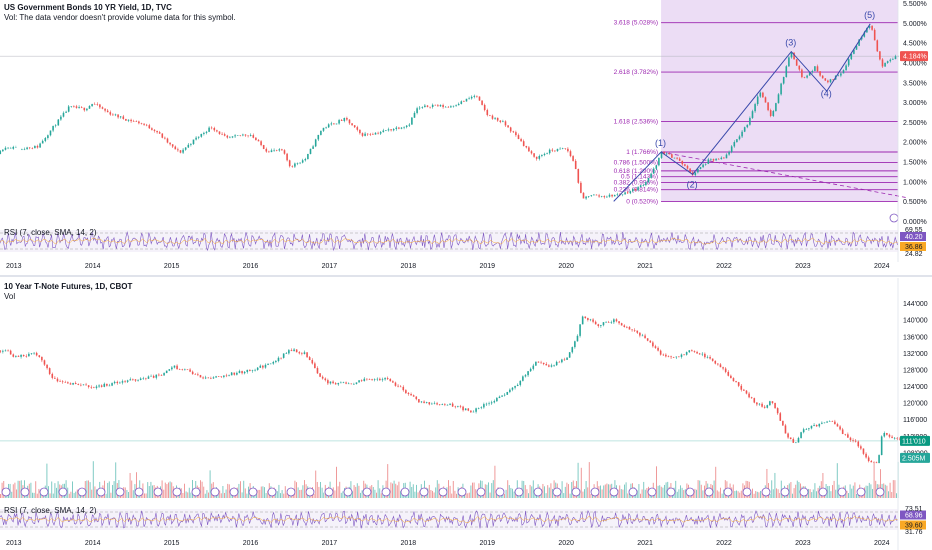 The image size is (932, 550). What do you see at coordinates (636, 72) in the screenshot?
I see `fib-level-label: 2.618 (3.782%)` at bounding box center [636, 72].